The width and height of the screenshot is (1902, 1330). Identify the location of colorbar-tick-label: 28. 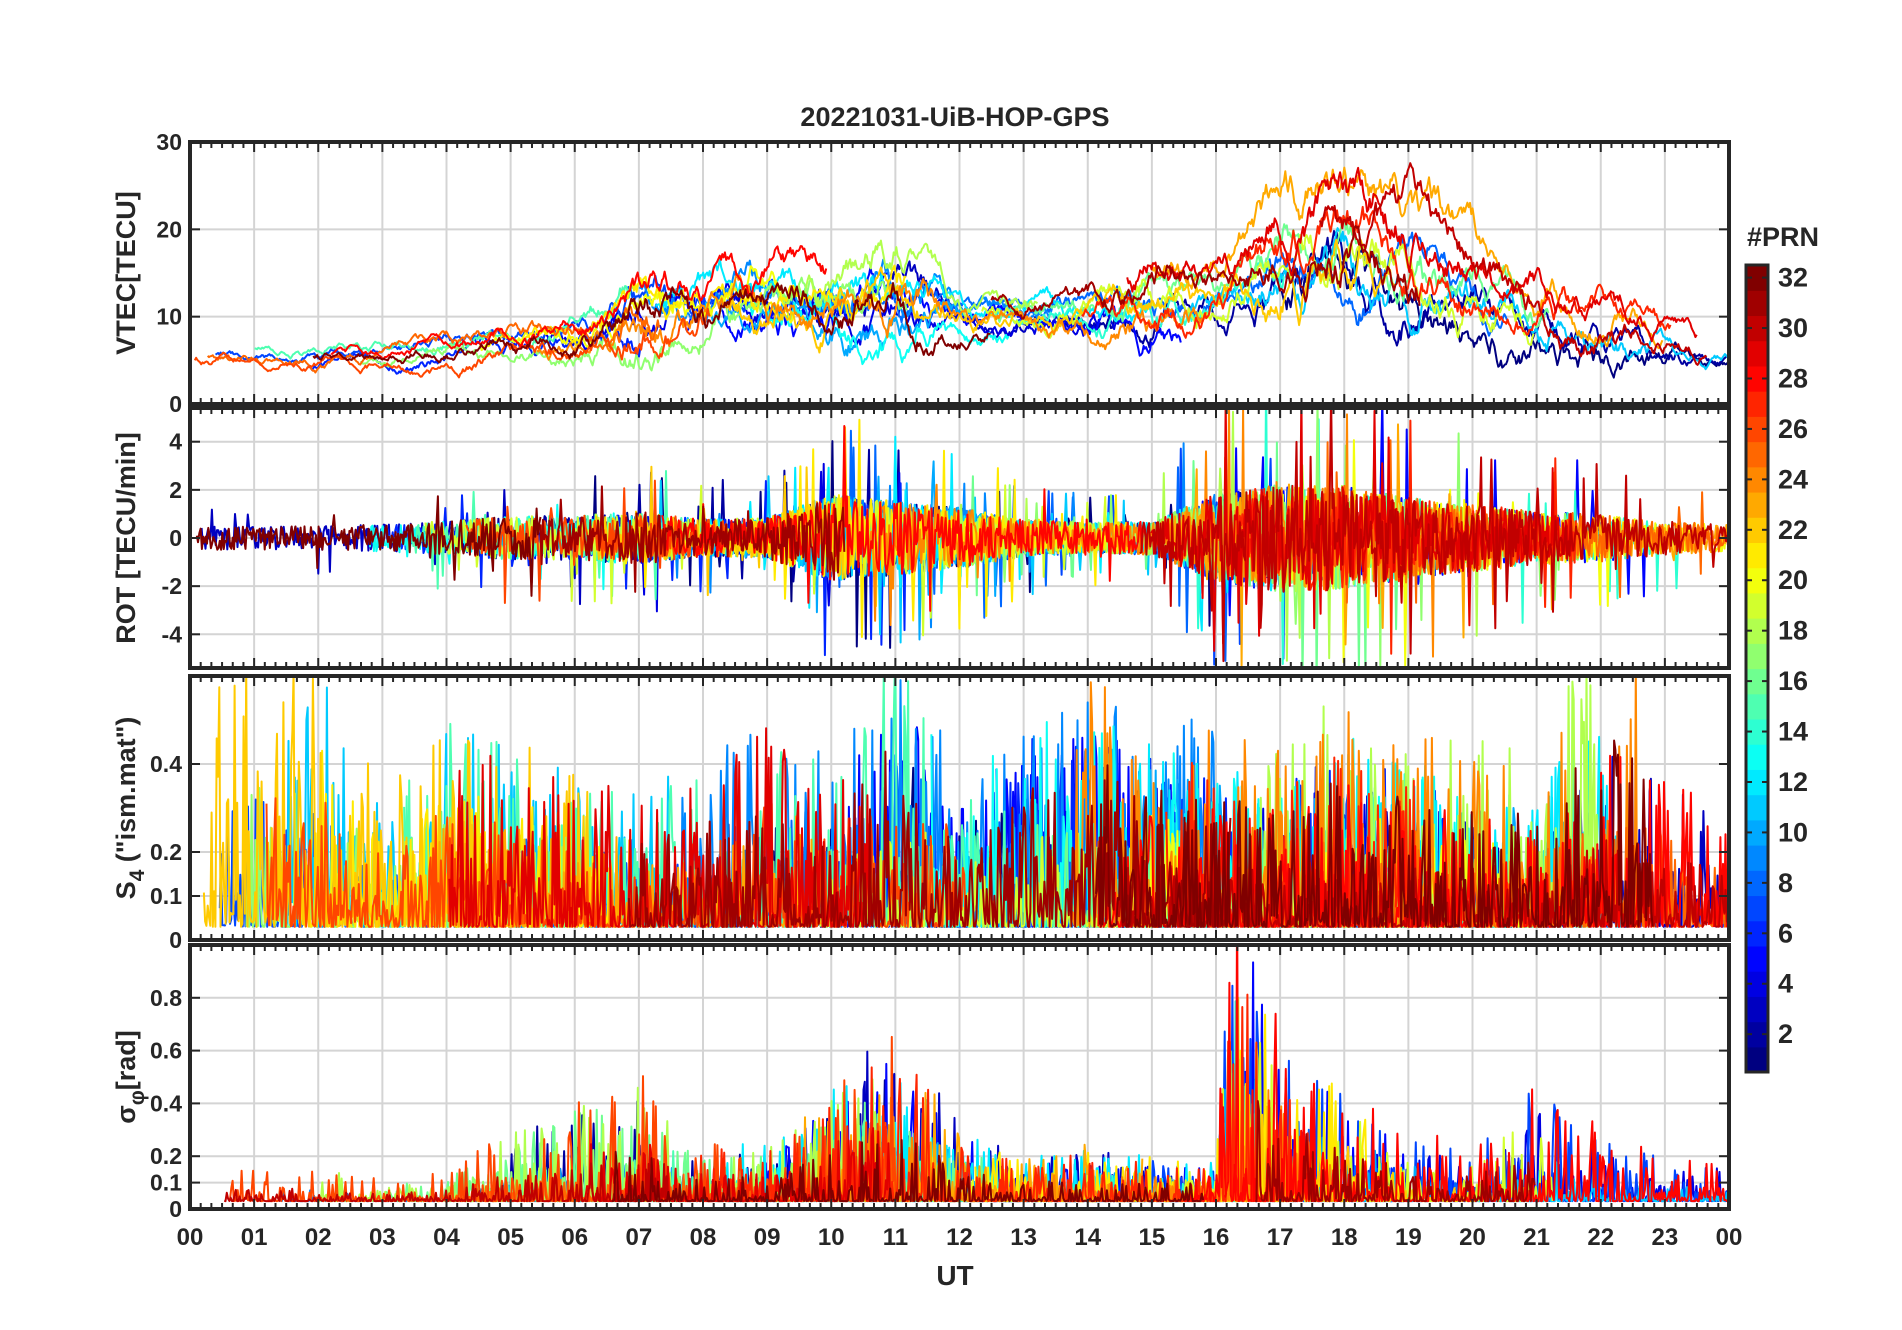
(1793, 378).